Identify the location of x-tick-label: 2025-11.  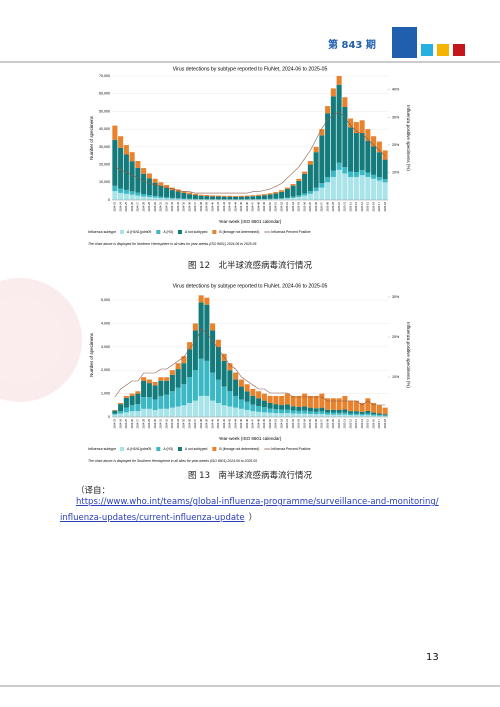
(345, 423).